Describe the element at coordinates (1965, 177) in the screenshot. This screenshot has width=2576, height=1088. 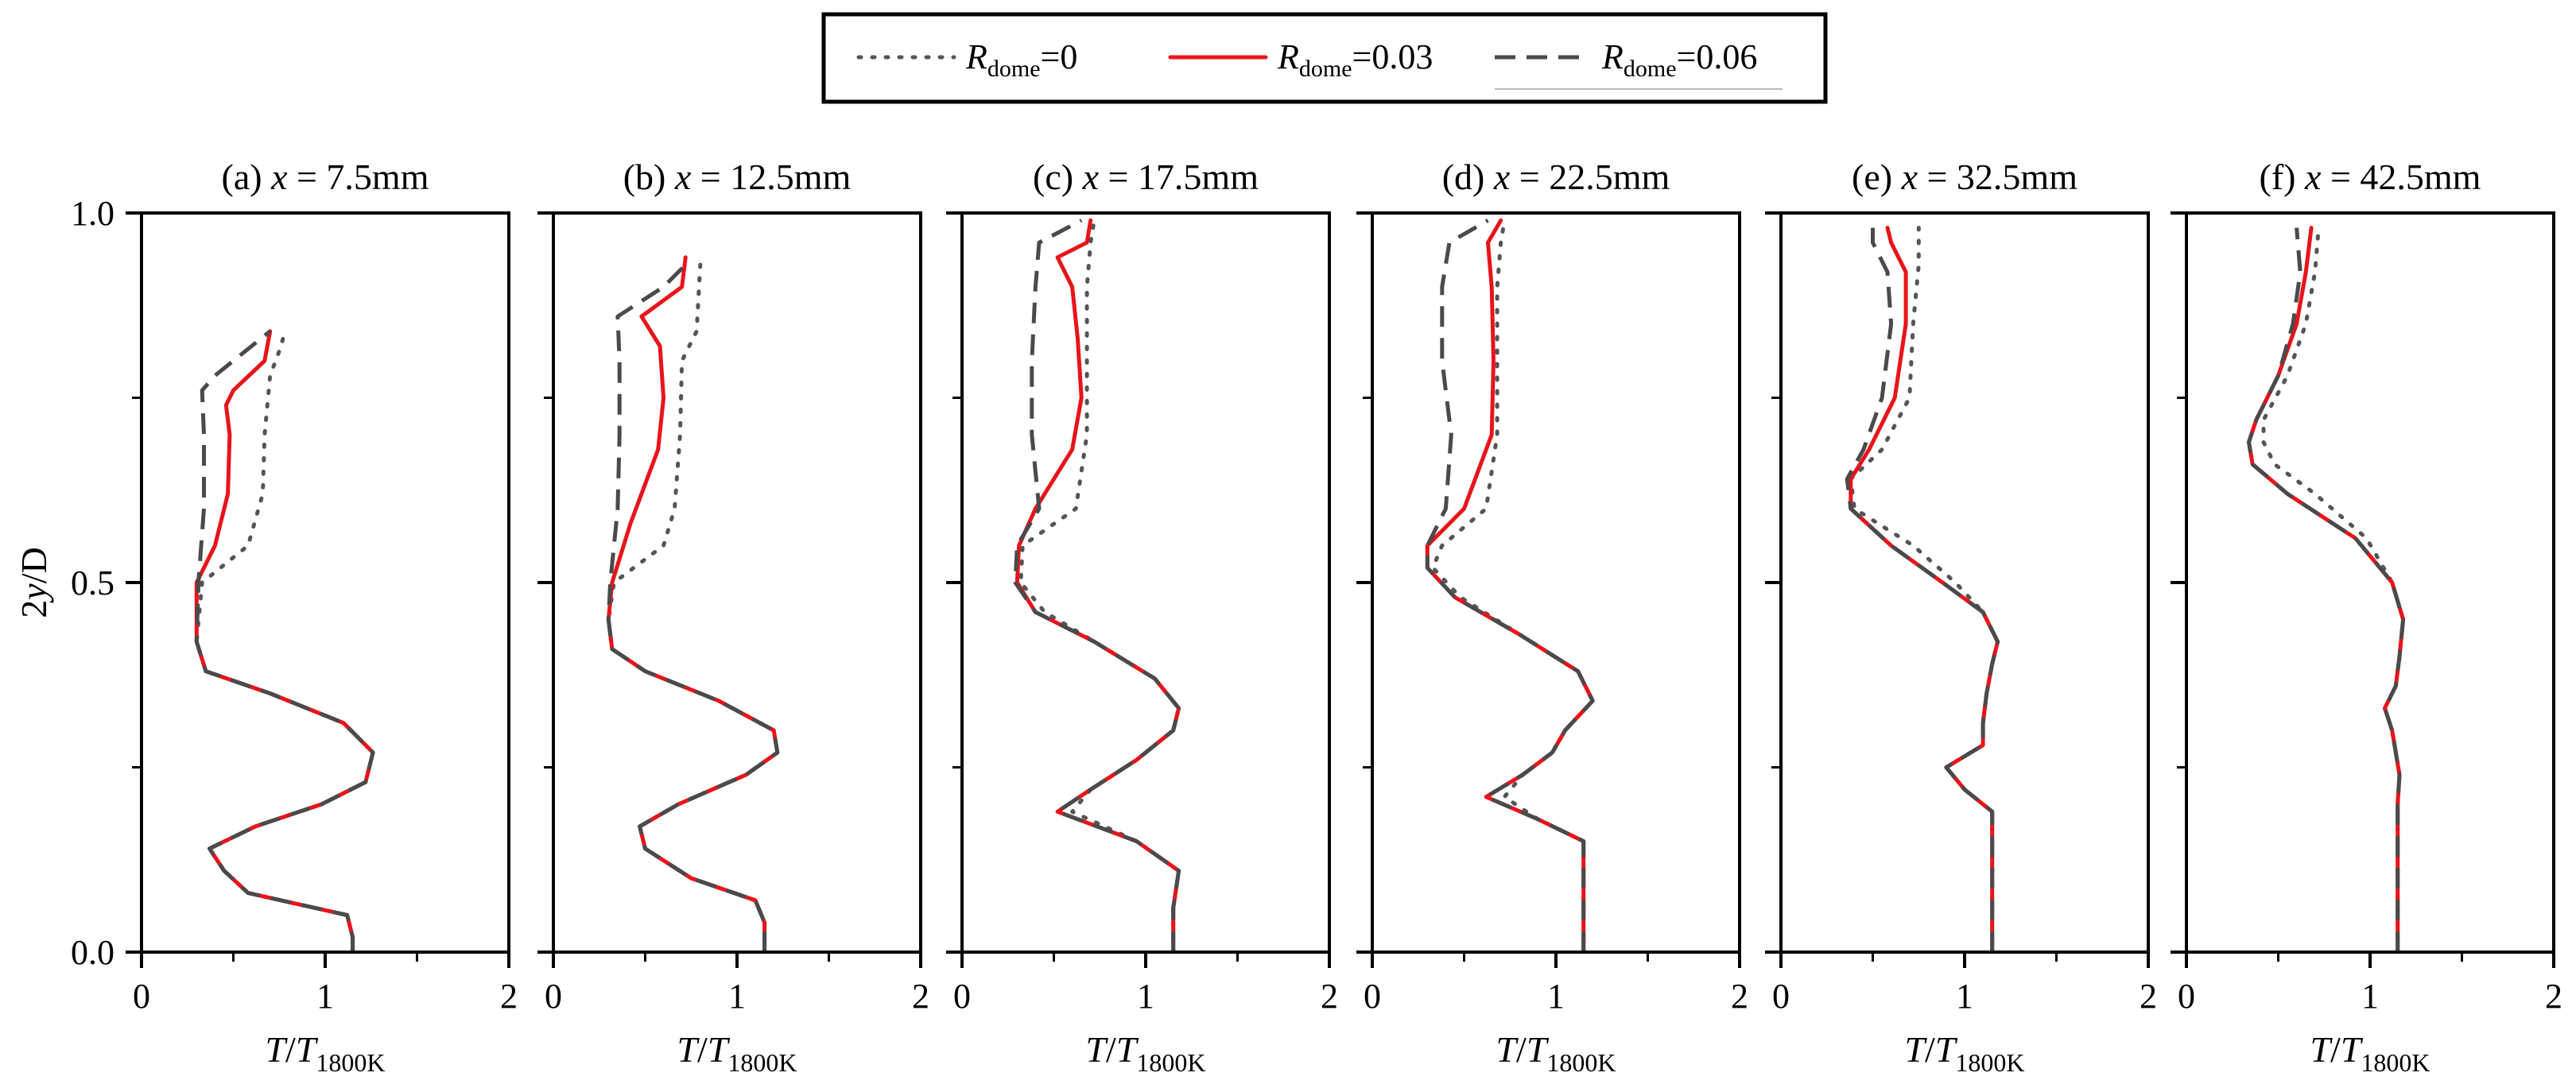
I see `panel-title: (e) x = 32.5mm` at that location.